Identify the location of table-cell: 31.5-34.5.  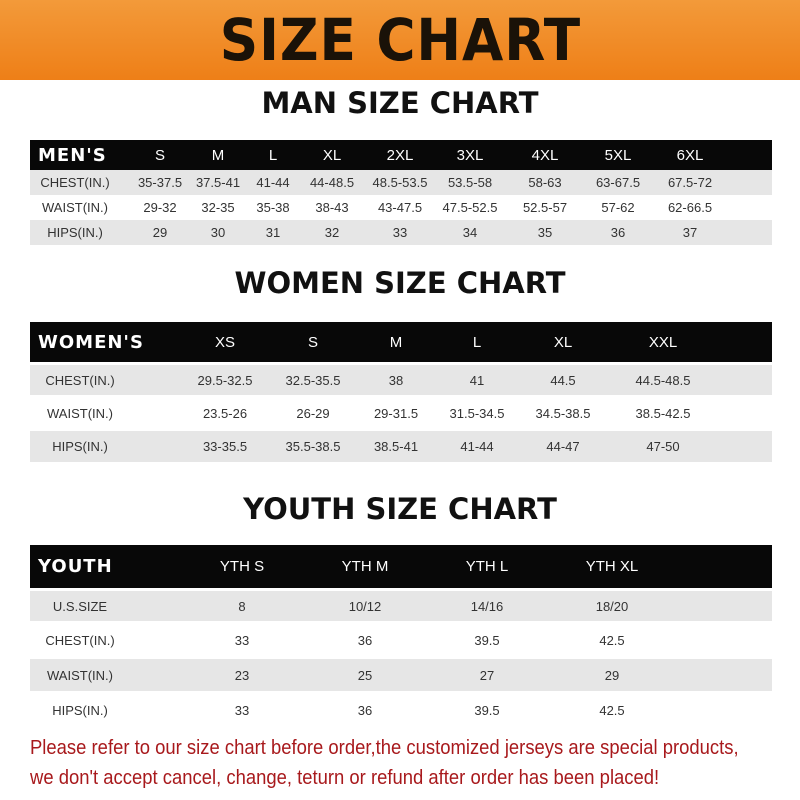
(477, 413).